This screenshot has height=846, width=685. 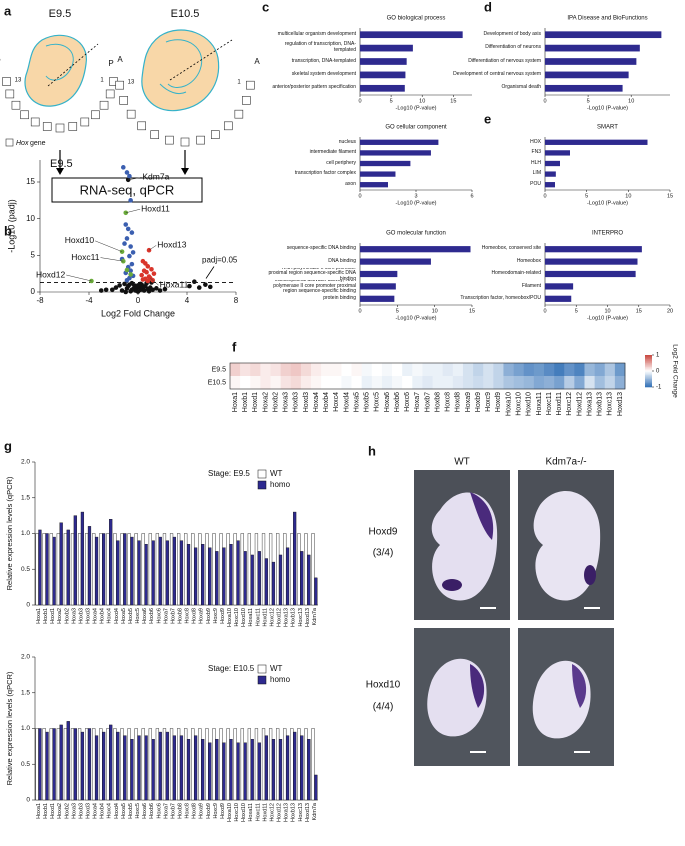 What do you see at coordinates (235, 402) in the screenshot?
I see `column-label: Hoxa1` at bounding box center [235, 402].